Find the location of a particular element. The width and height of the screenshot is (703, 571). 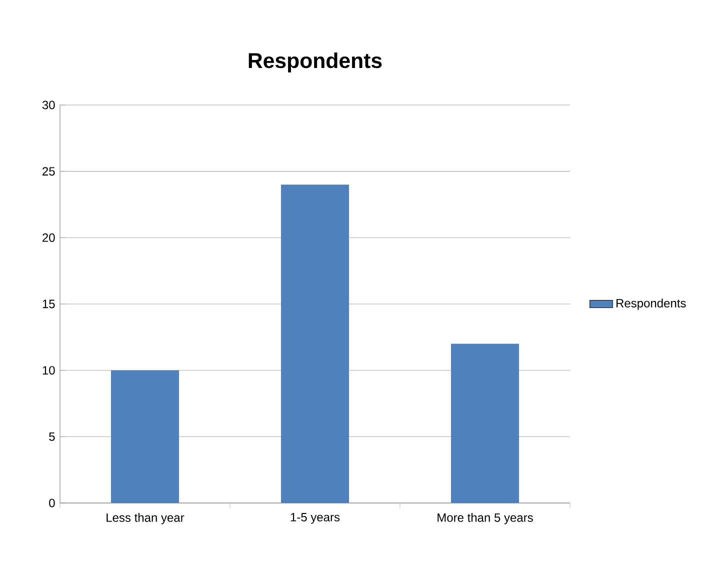

y-tick-label: 10 is located at coordinates (48, 370).